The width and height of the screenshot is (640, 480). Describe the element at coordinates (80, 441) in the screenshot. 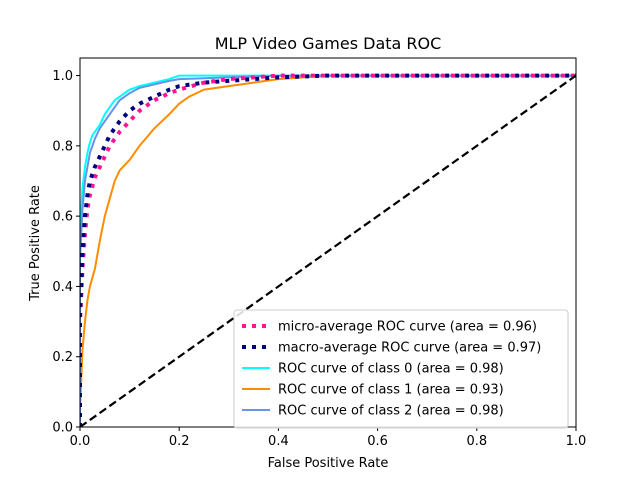

I see `x-tick-label: 0.0` at that location.